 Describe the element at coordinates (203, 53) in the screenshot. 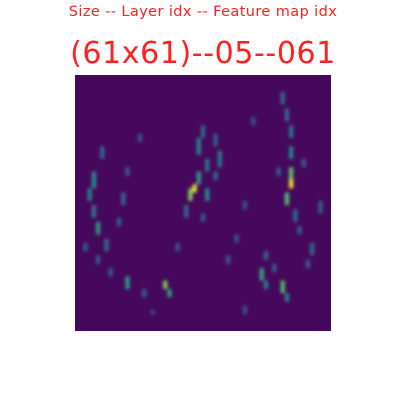

I see `caption-identifier: (61x61)--05--061` at that location.